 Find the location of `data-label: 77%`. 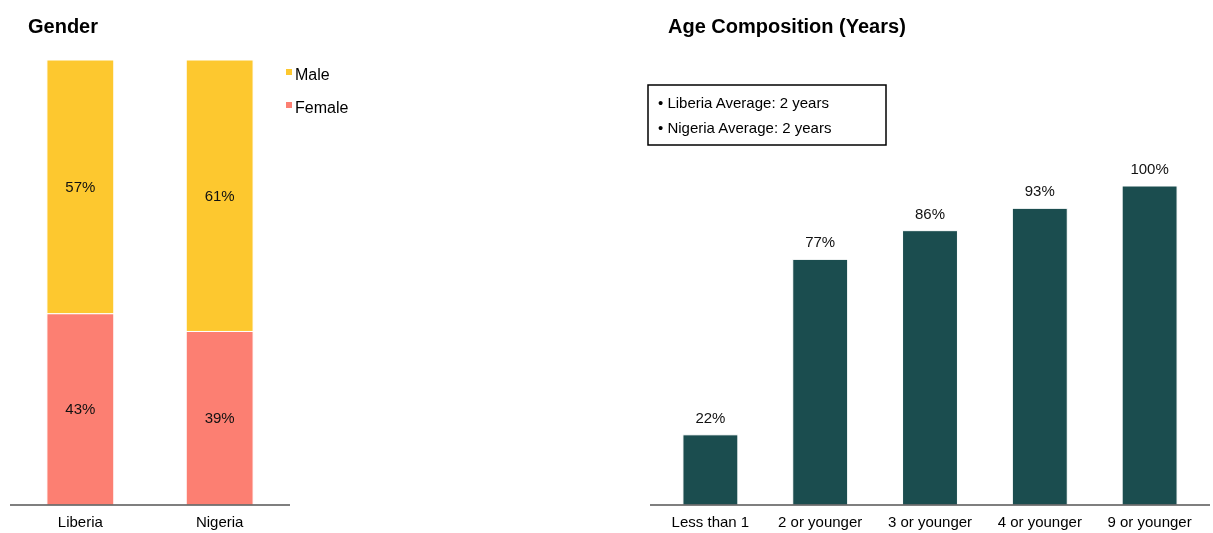

data-label: 77% is located at coordinates (820, 242).